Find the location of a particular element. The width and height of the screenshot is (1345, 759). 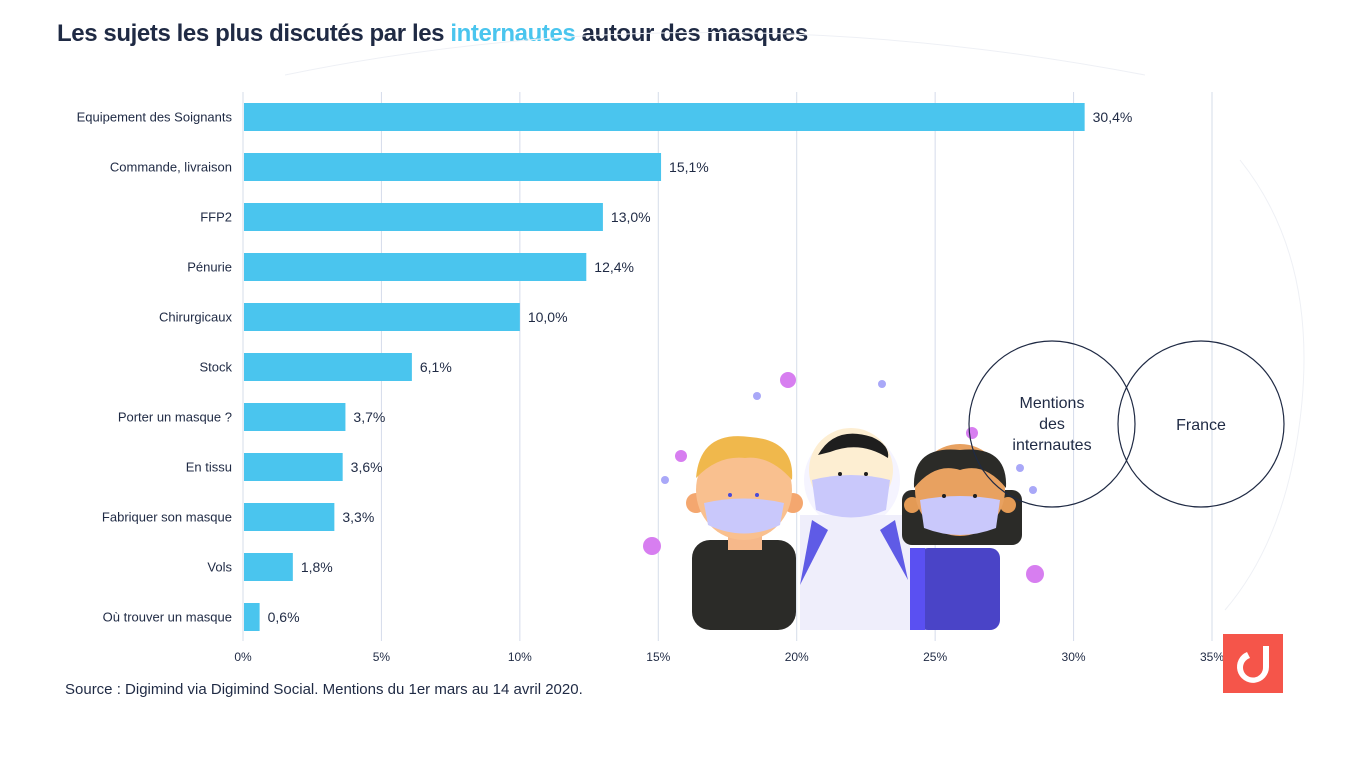

category-label: Commande, livraison is located at coordinates (171, 167).